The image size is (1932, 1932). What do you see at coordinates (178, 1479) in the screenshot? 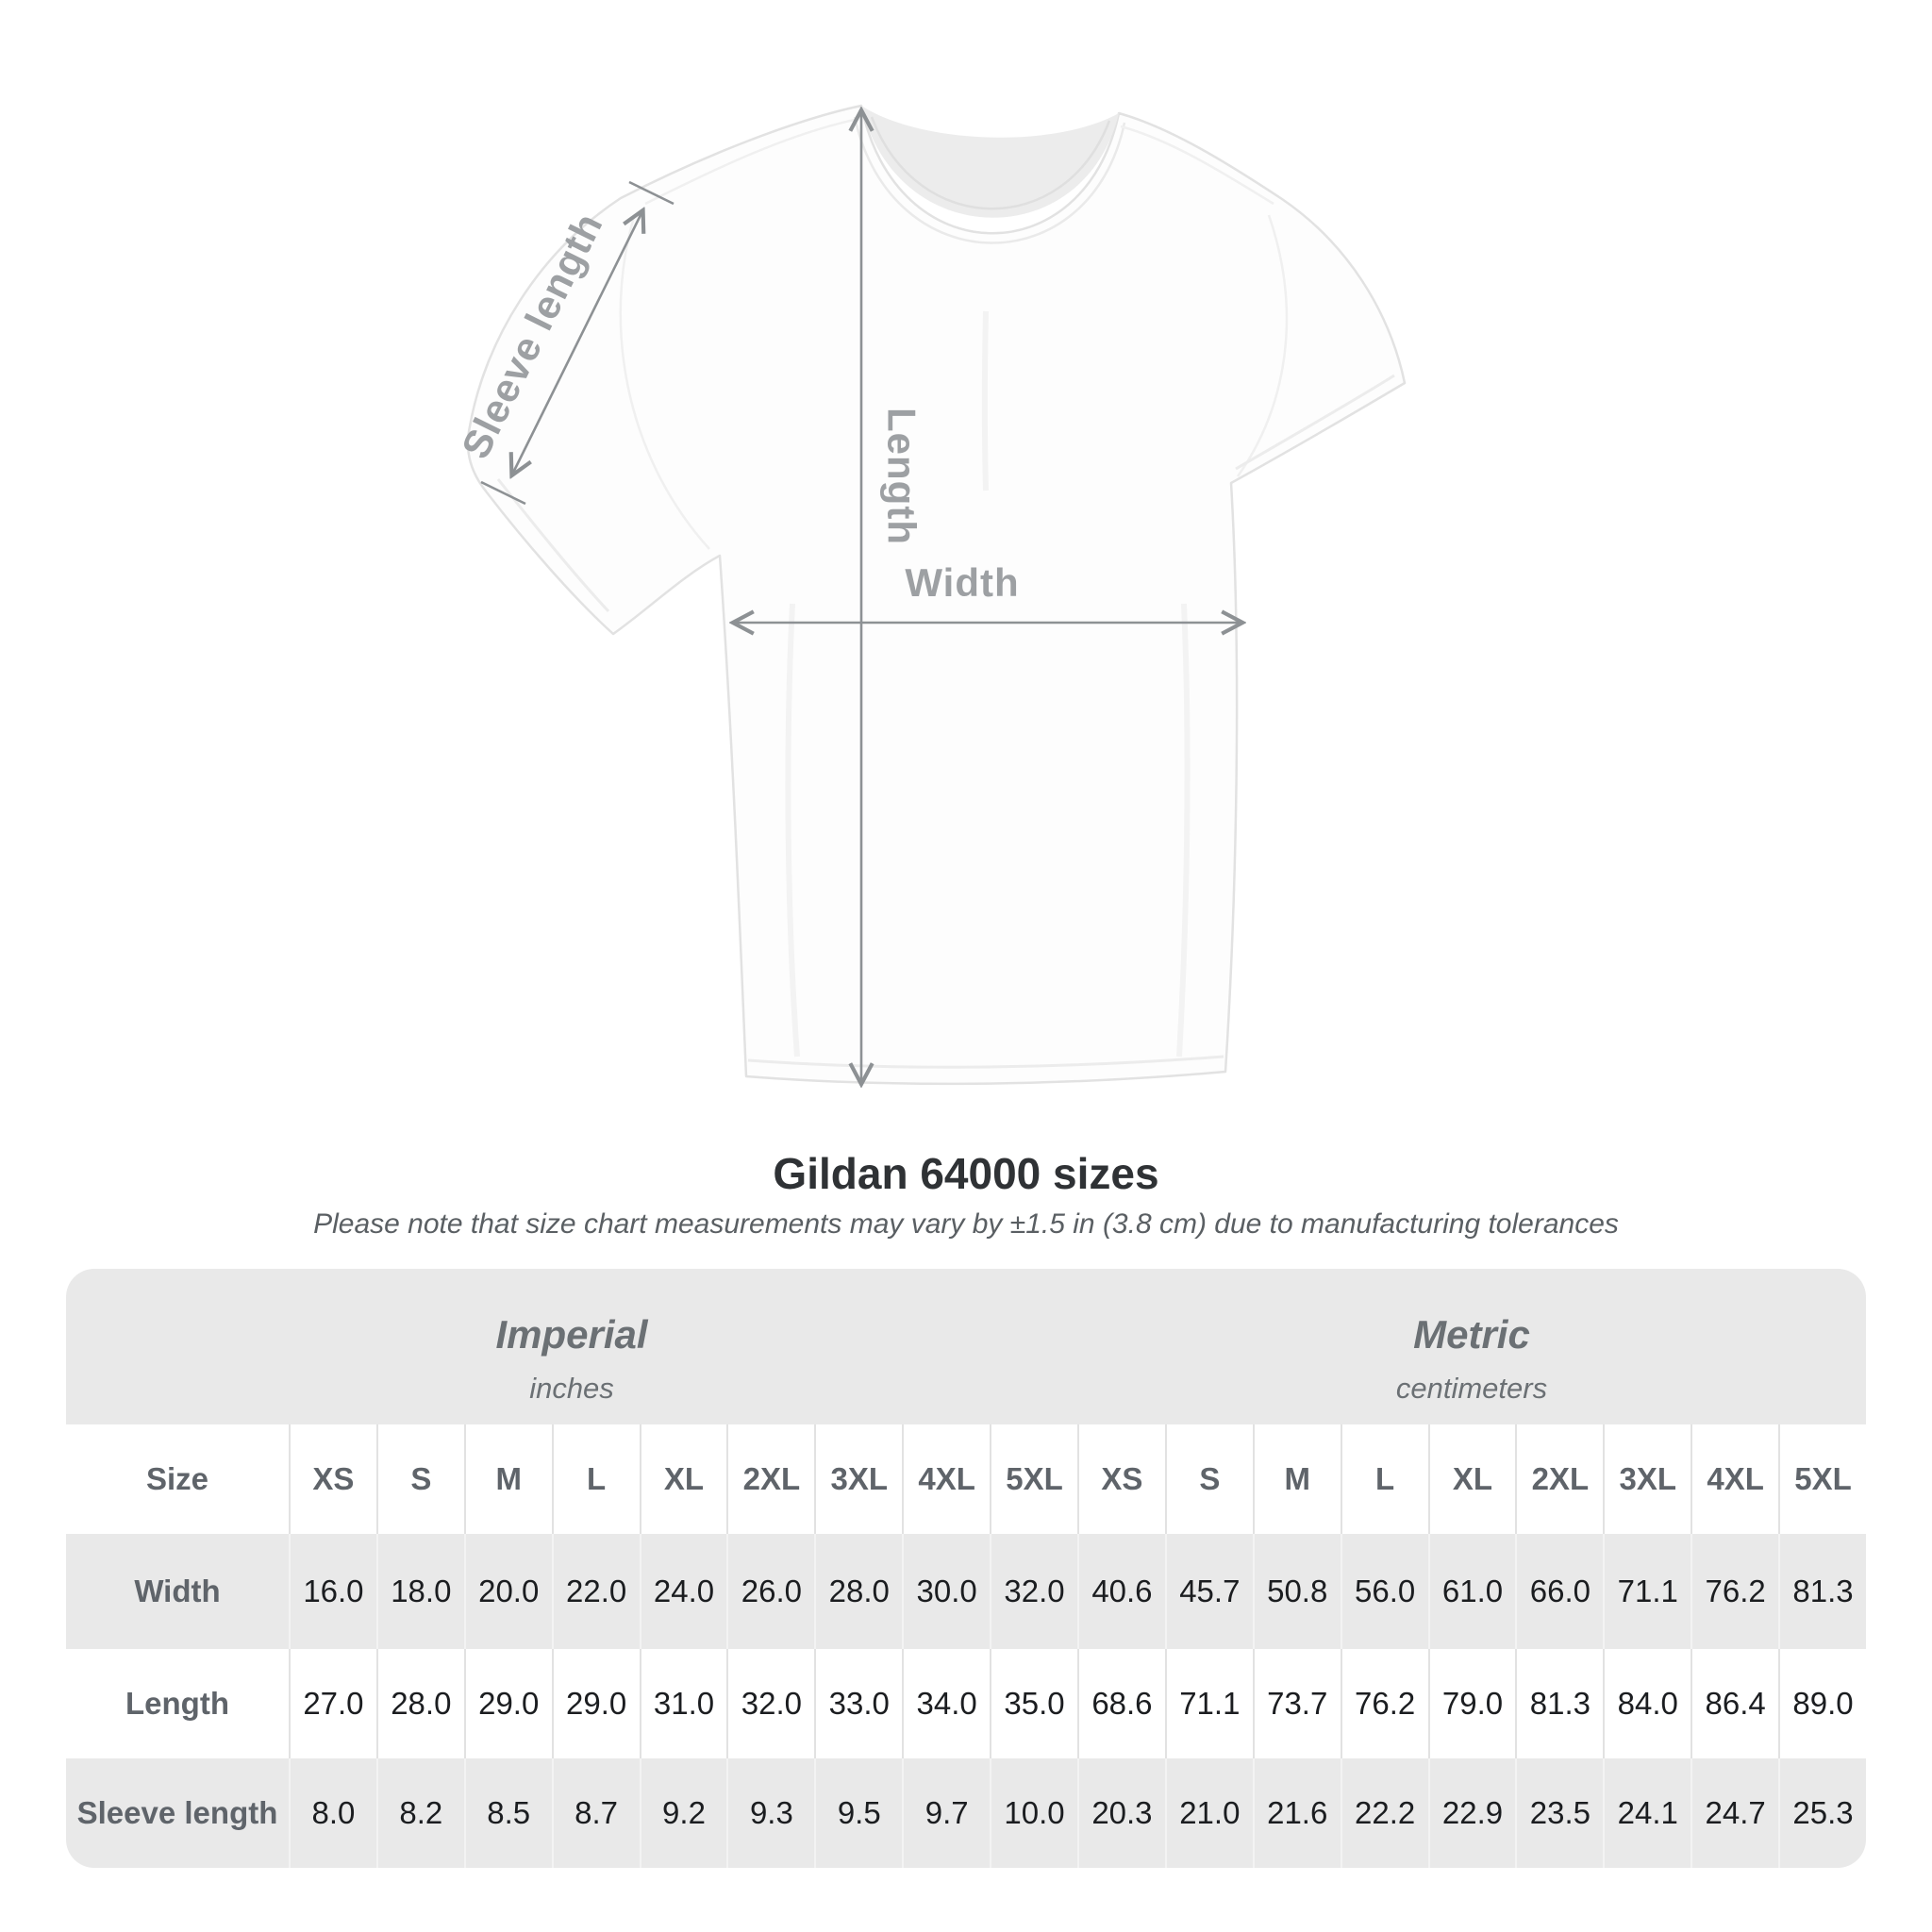
I see `size-column-header: Size` at bounding box center [178, 1479].